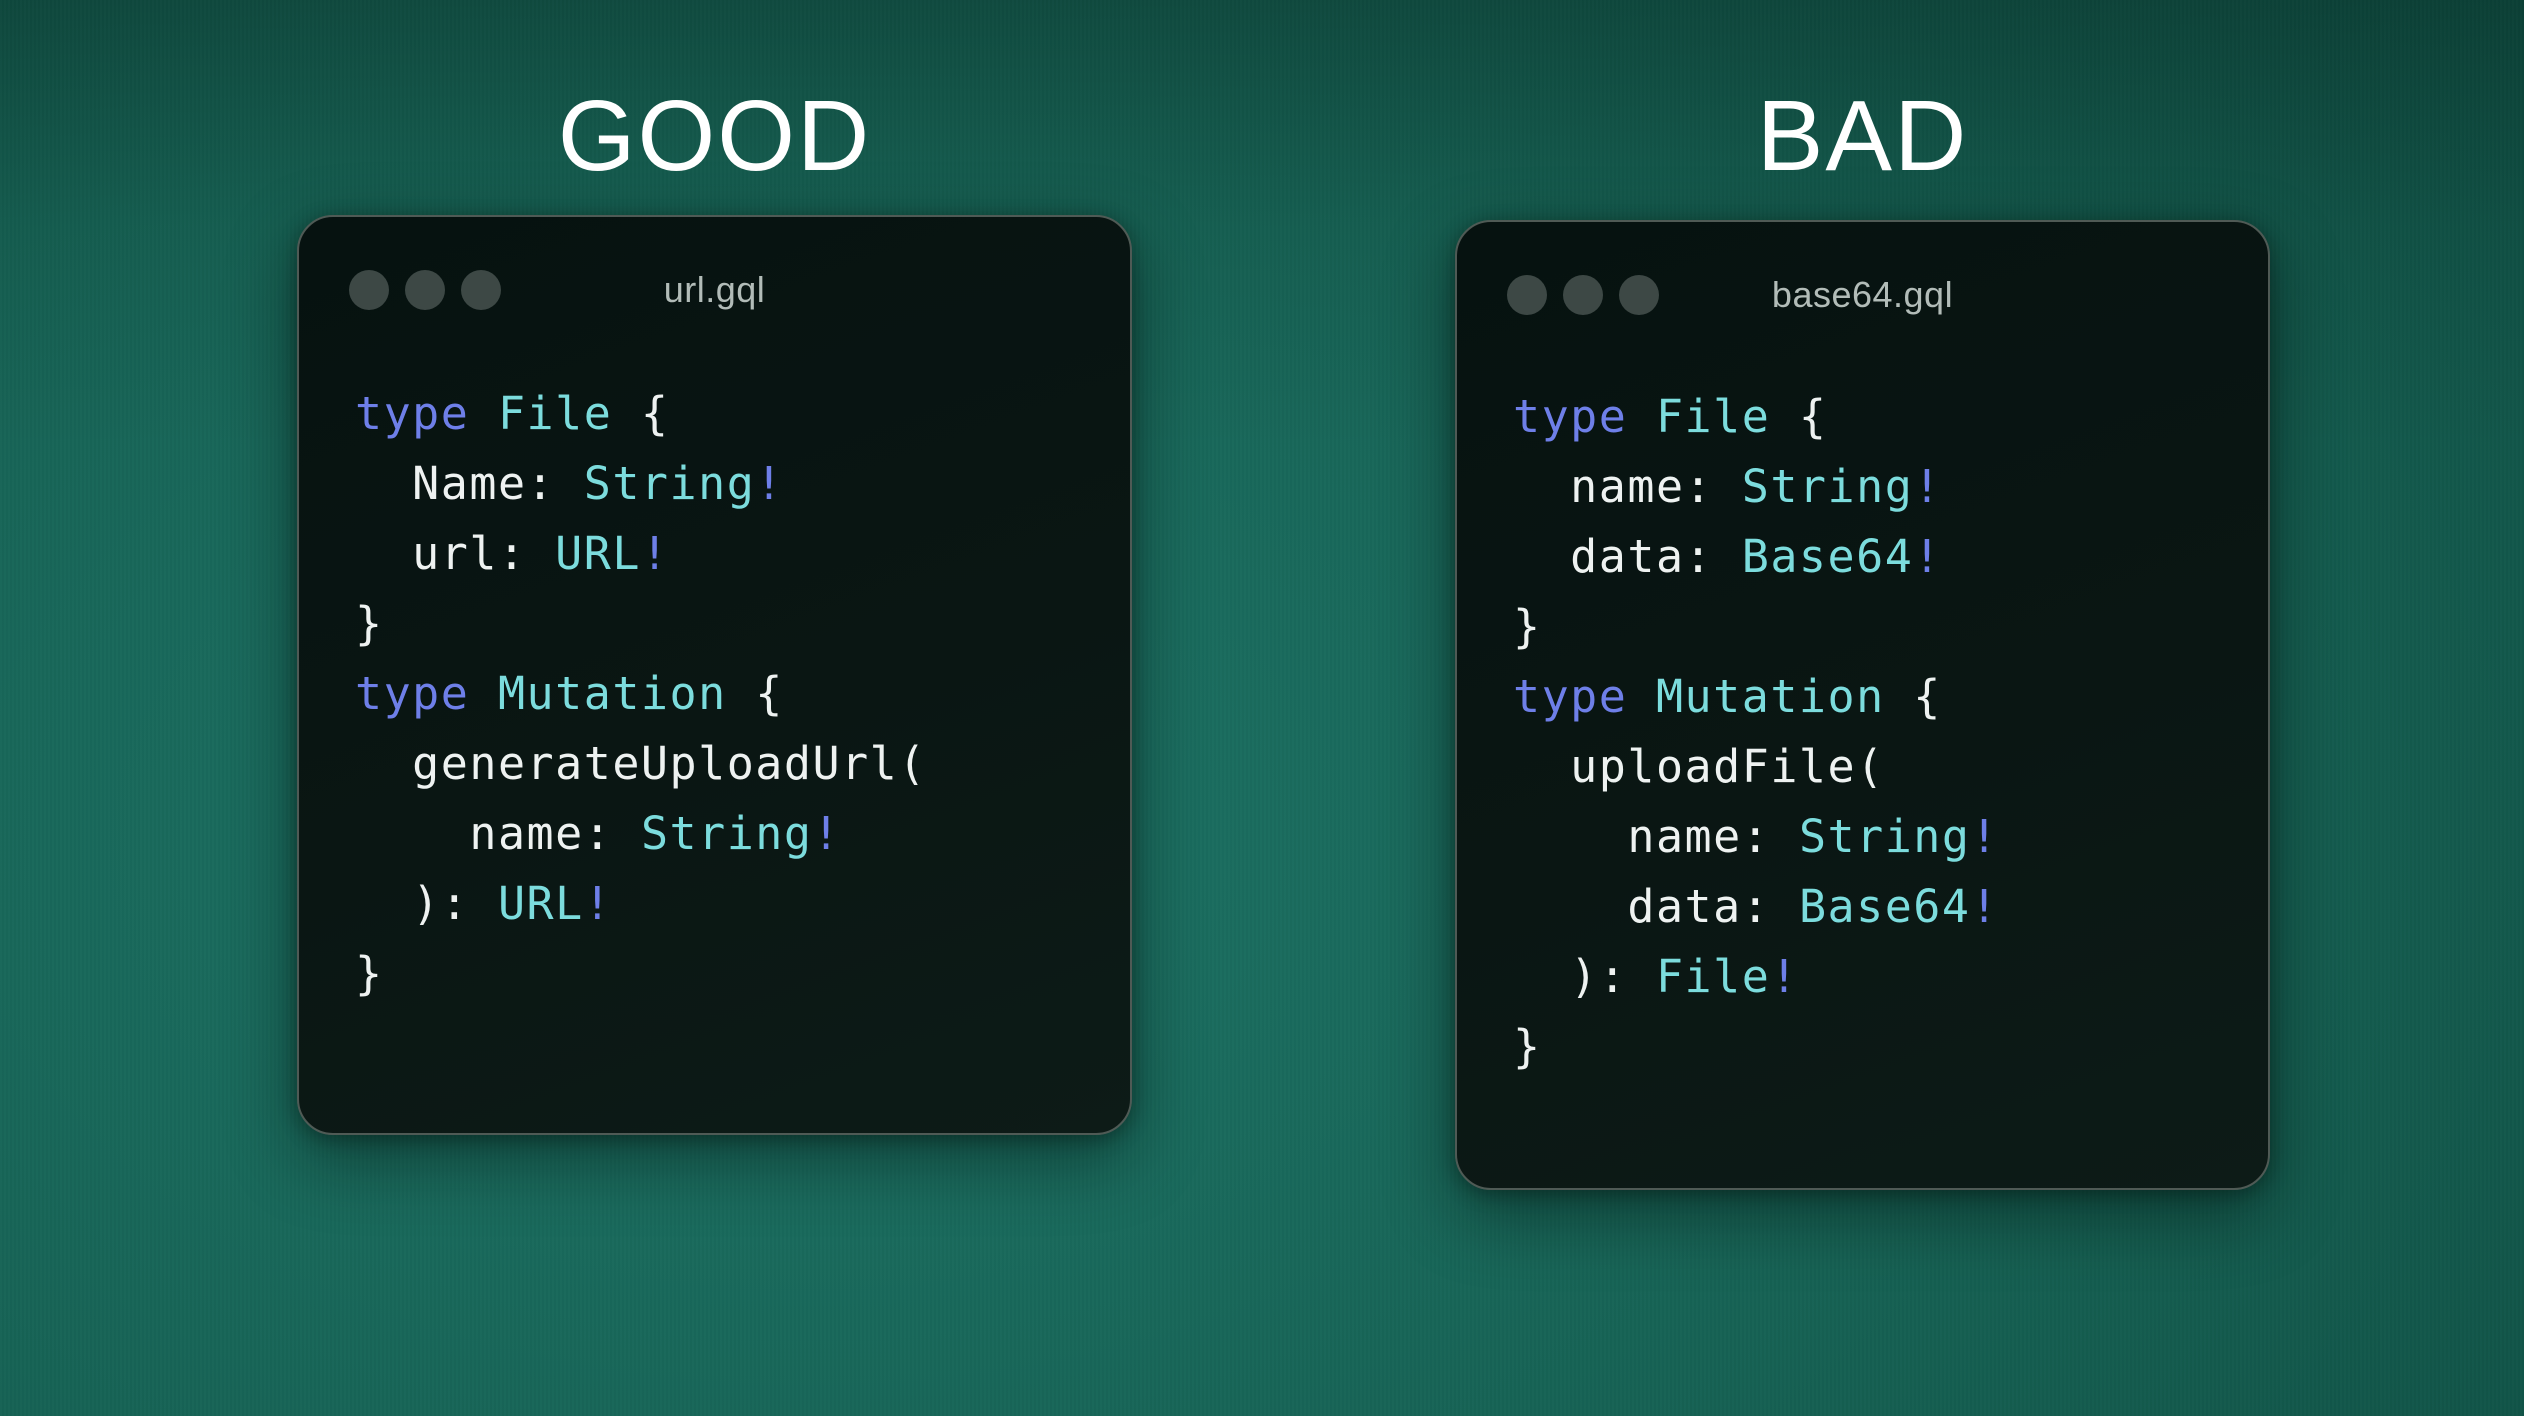 This screenshot has height=1416, width=2524. What do you see at coordinates (469, 483) in the screenshot?
I see `code-token-plain: Name:` at bounding box center [469, 483].